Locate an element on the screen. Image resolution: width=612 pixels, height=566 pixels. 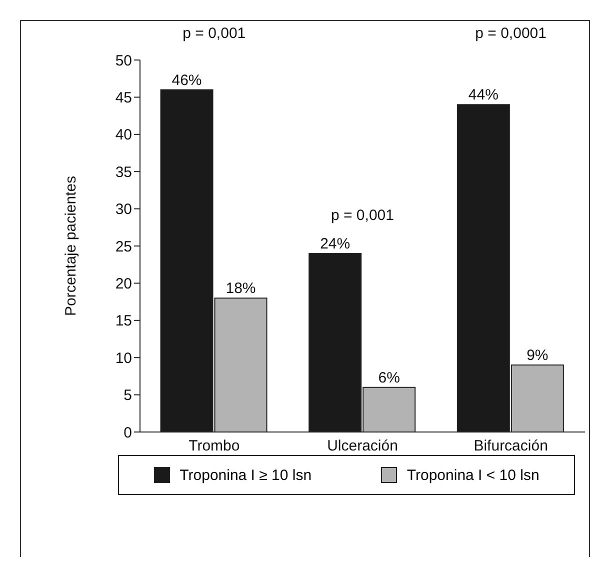
data-label: 46% is located at coordinates (187, 80).